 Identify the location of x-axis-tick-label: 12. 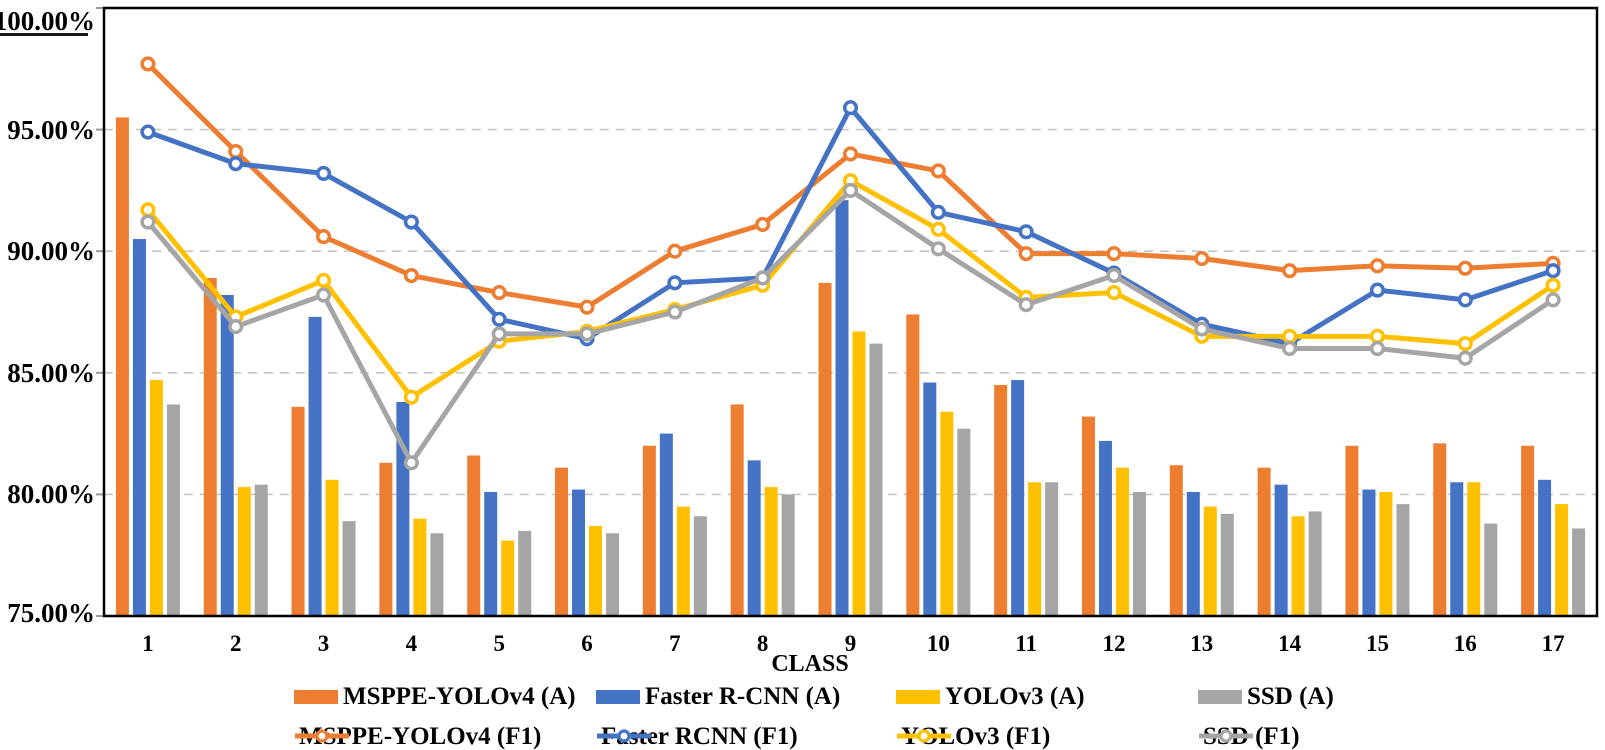
(1113, 643).